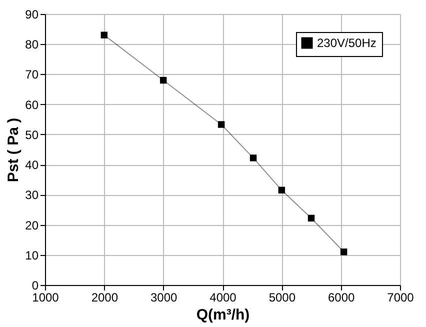 The width and height of the screenshot is (426, 327). I want to click on y-tick-label: 0, so click(35, 285).